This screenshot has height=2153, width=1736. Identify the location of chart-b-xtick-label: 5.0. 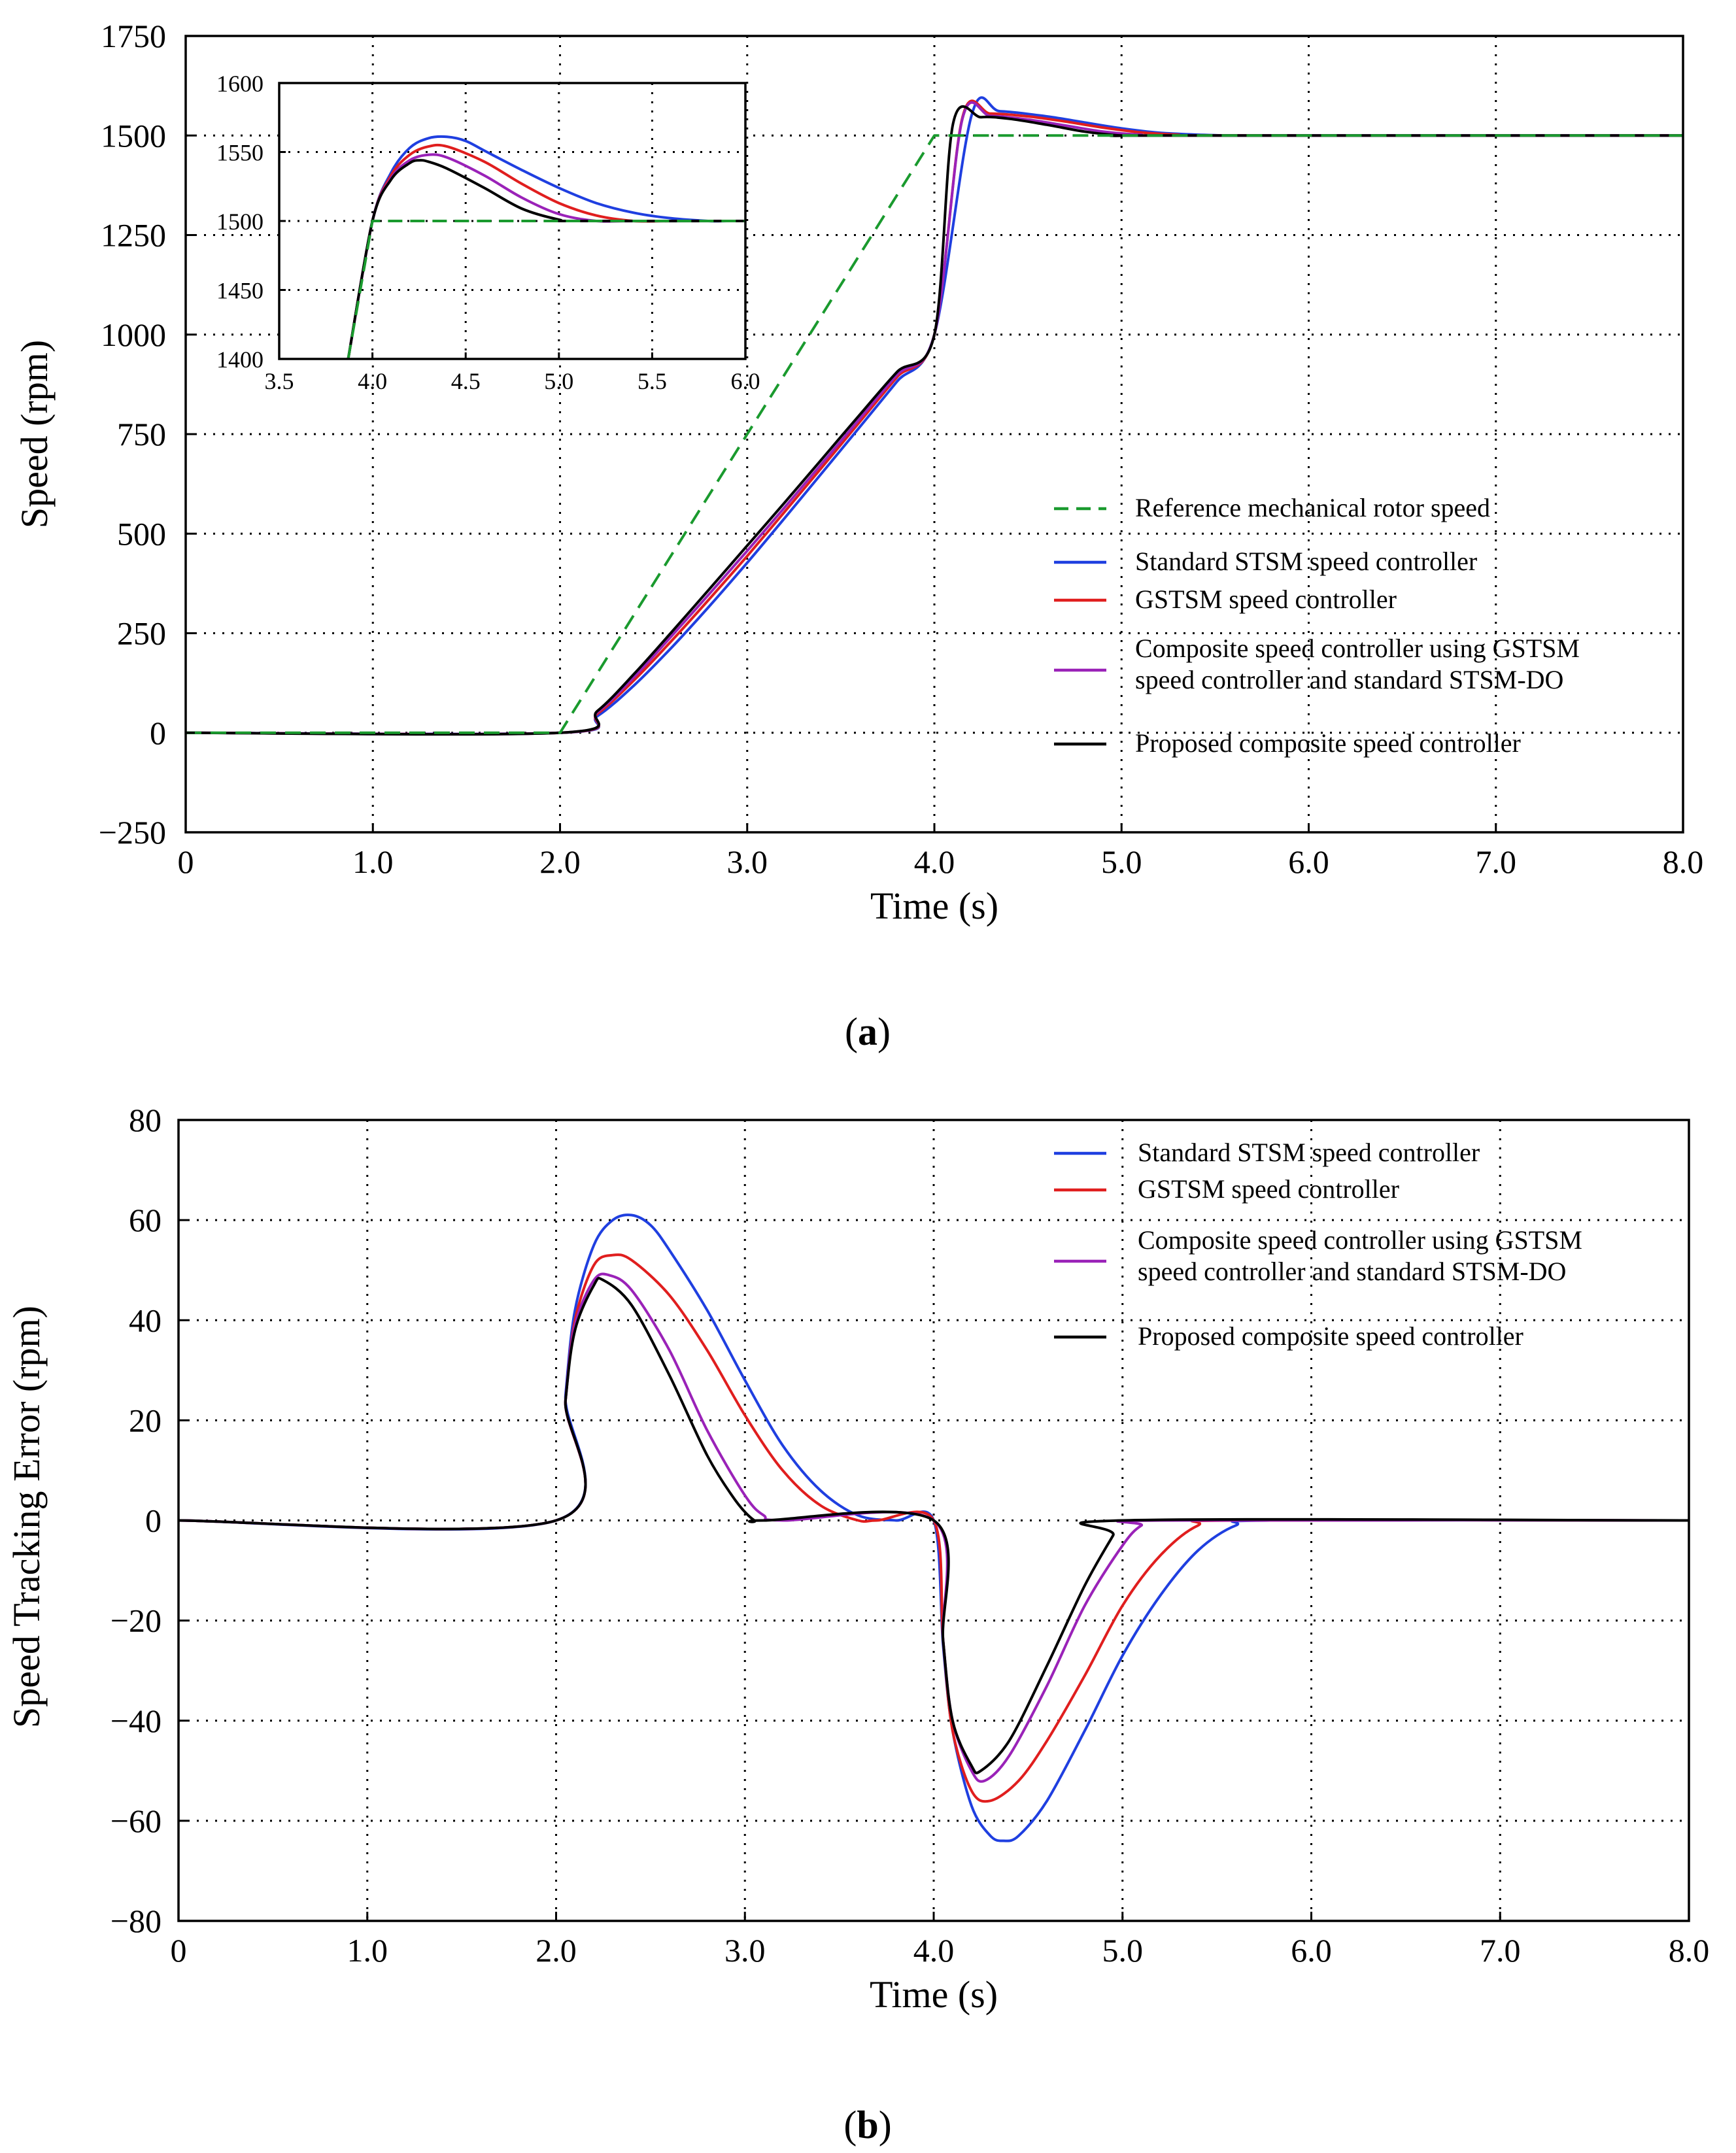
(1123, 1950).